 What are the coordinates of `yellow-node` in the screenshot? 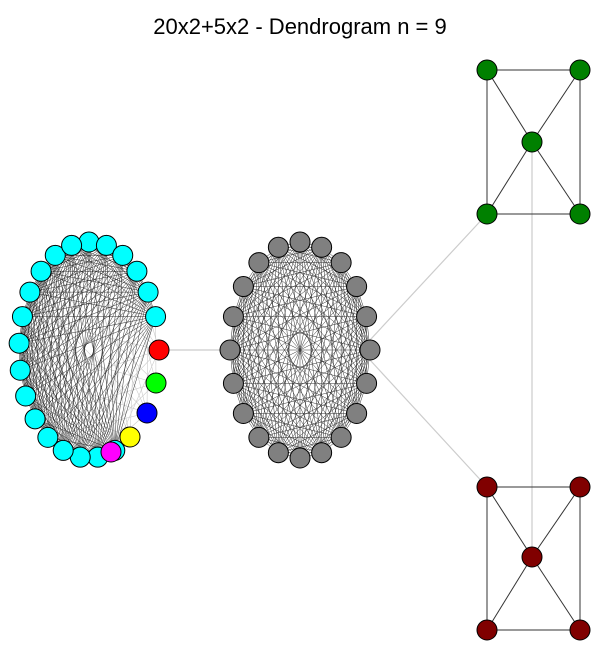 It's located at (130, 437).